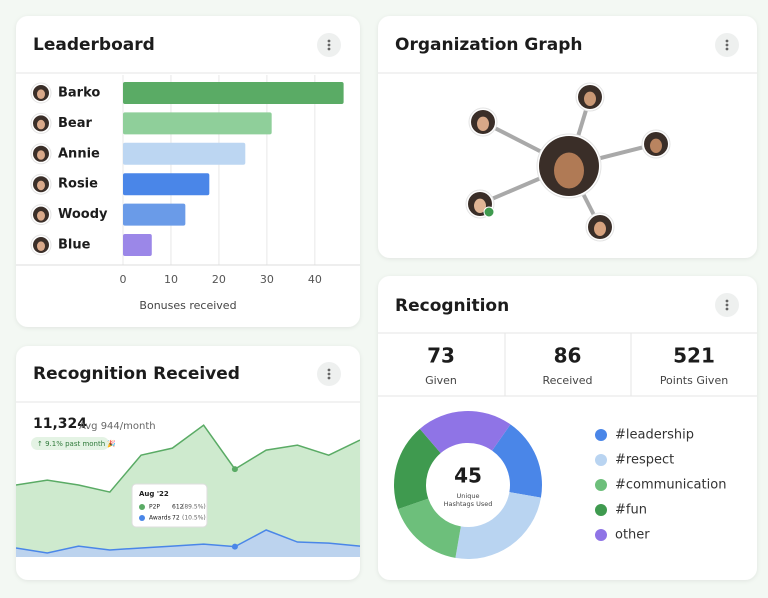 The height and width of the screenshot is (598, 768). What do you see at coordinates (468, 476) in the screenshot?
I see `center-value: 45` at bounding box center [468, 476].